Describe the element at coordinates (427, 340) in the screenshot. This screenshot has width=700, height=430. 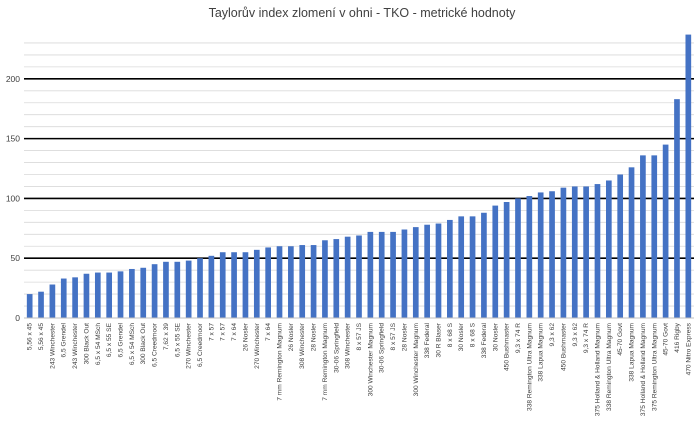
I see `x-tick-label: 338 Federal` at that location.